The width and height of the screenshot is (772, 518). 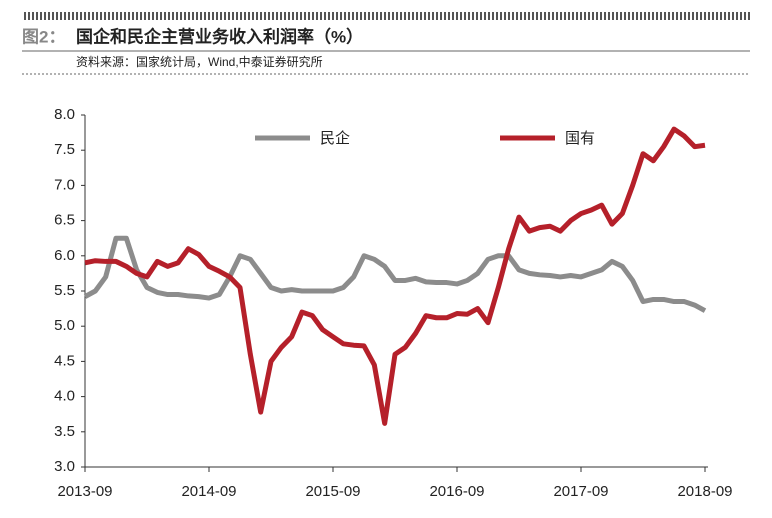 I want to click on data-line, so click(x=395, y=274).